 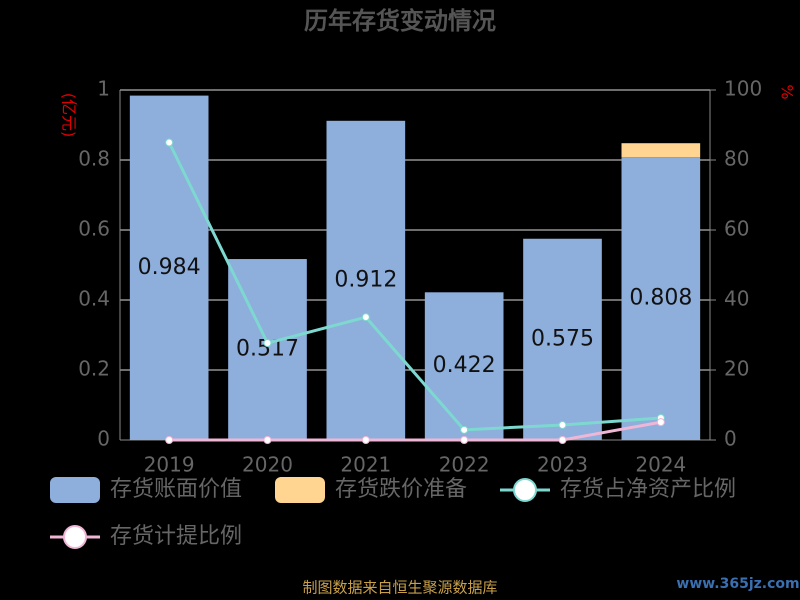 I want to click on value-label: 0.912, so click(x=365, y=279).